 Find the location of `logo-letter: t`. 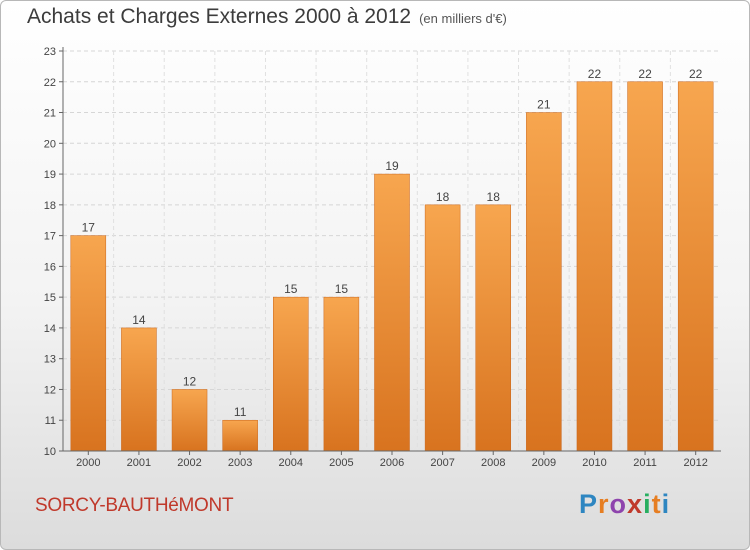

logo-letter: t is located at coordinates (656, 504).